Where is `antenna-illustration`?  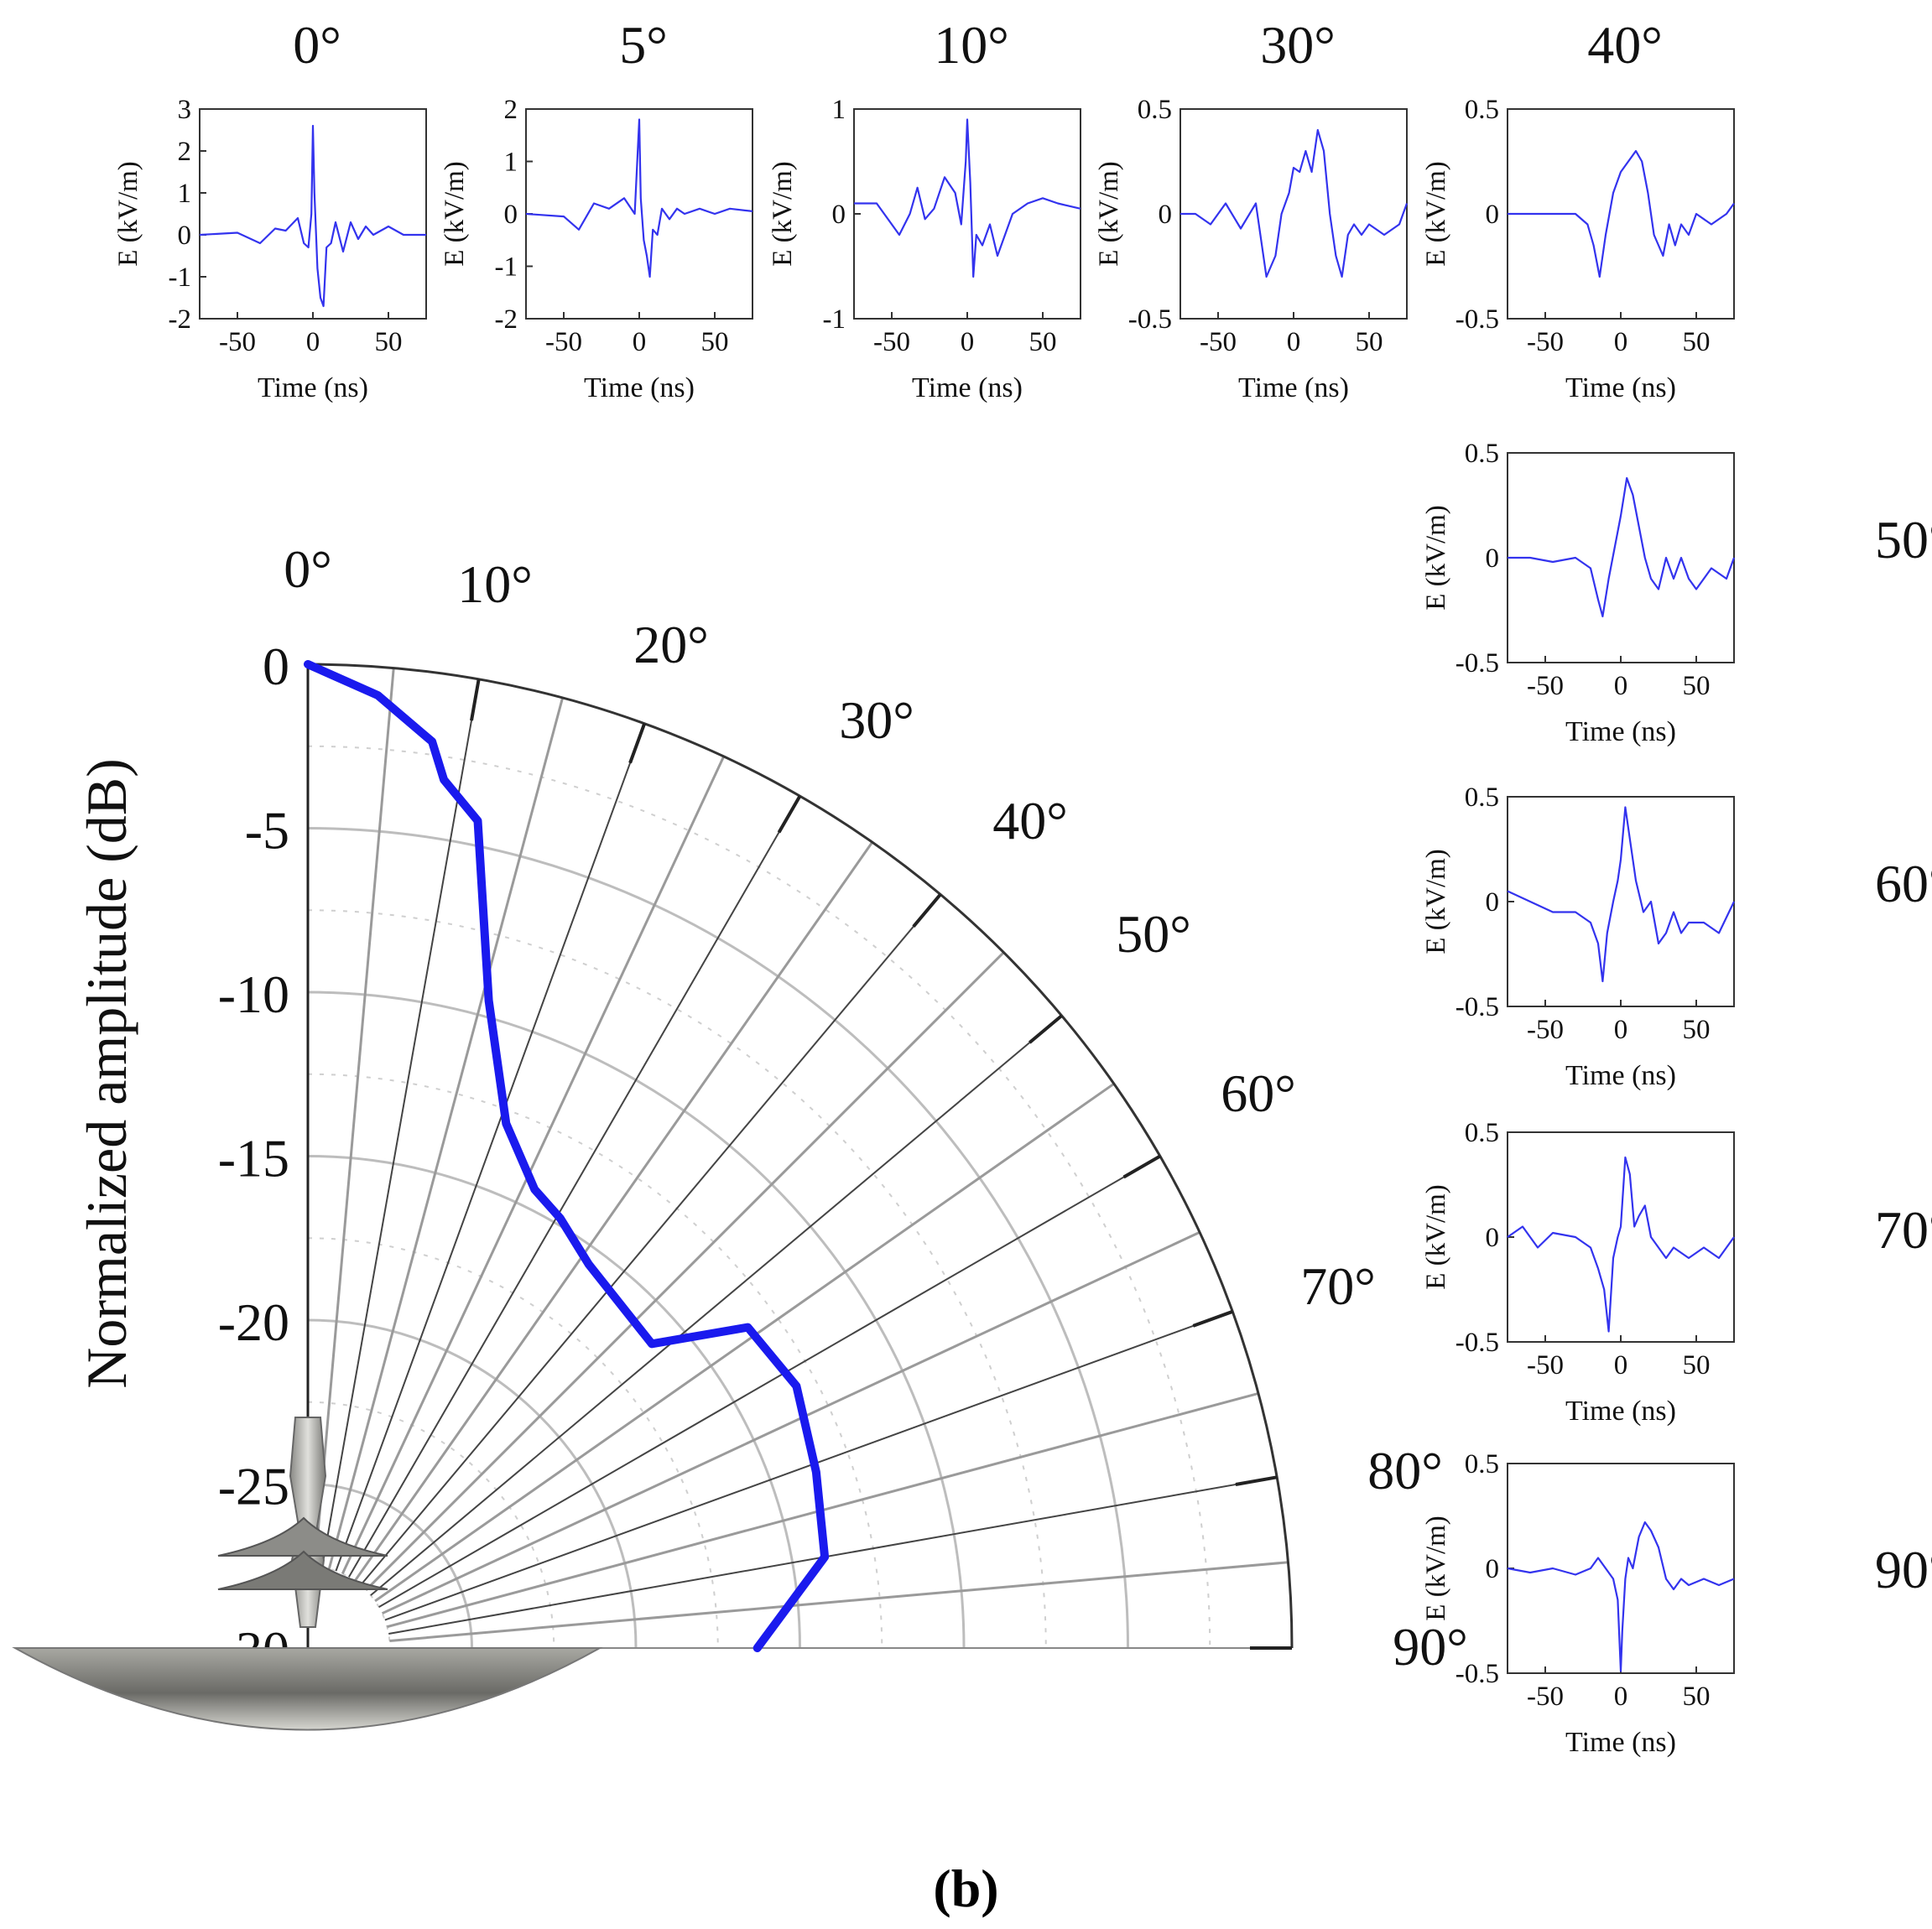 antenna-illustration is located at coordinates (307, 1574).